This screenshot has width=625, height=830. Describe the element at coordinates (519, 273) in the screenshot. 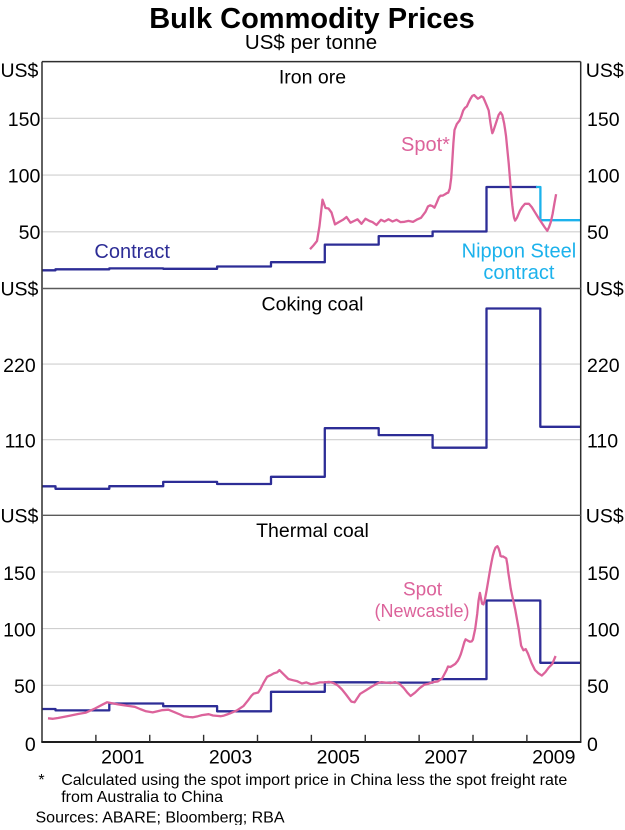

I see `svg-text: contract` at that location.